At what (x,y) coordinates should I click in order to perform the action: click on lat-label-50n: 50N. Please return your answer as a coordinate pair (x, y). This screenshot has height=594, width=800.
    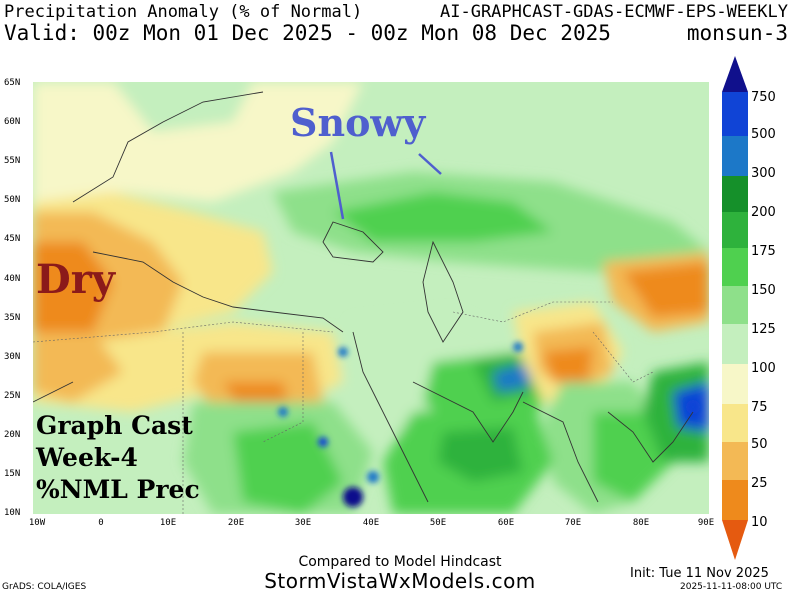
    Looking at the image, I should click on (12, 200).